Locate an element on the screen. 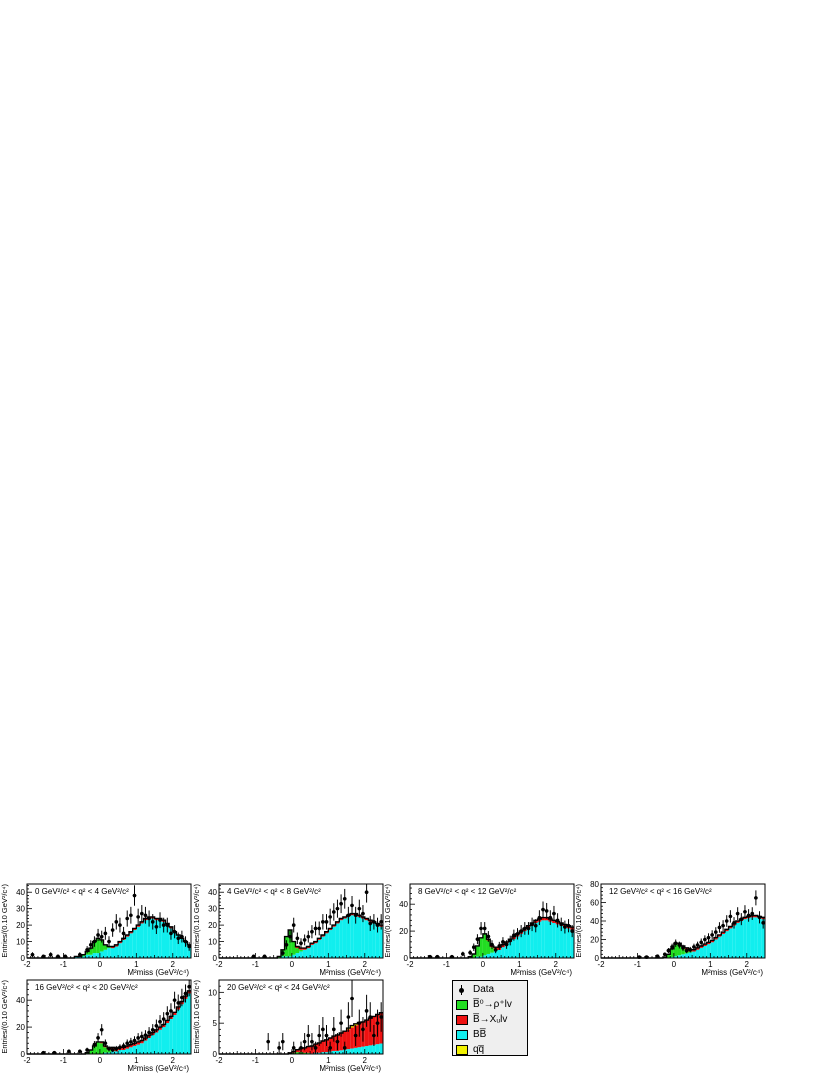 The width and height of the screenshot is (830, 1075). plot-frame is located at coordinates (109, 1017).